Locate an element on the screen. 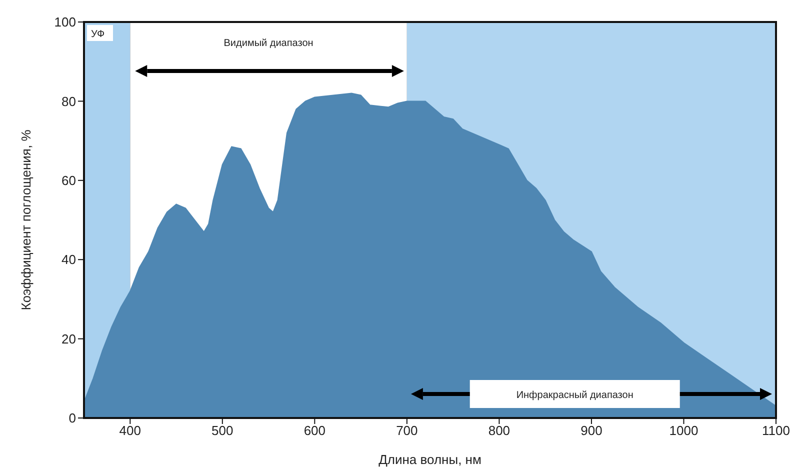  y-axis-title: Коэффициент поглощения, % is located at coordinates (26, 219).